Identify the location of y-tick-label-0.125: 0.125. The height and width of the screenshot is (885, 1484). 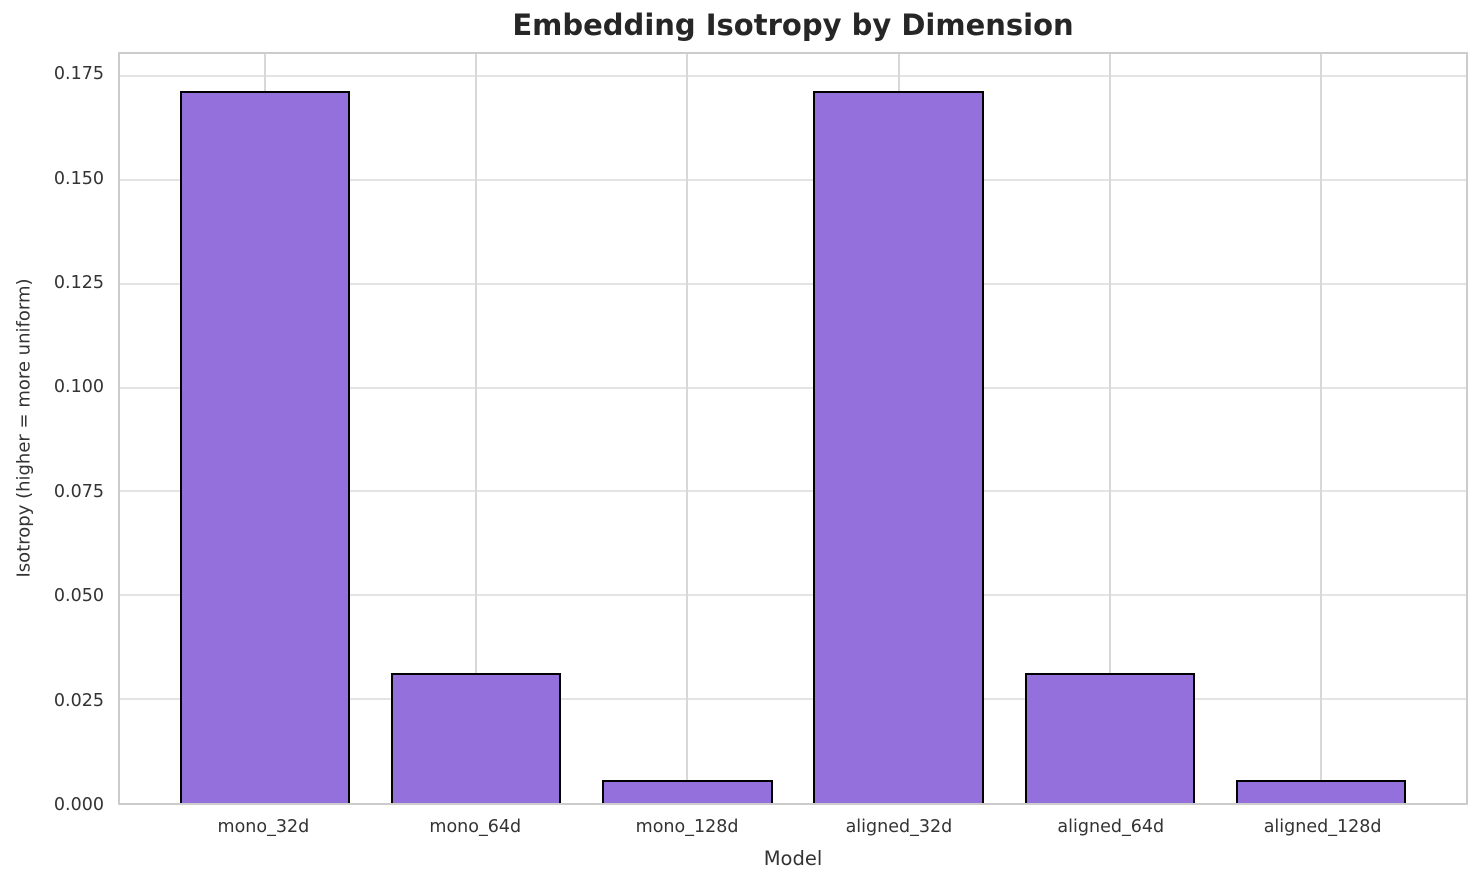
(78, 282).